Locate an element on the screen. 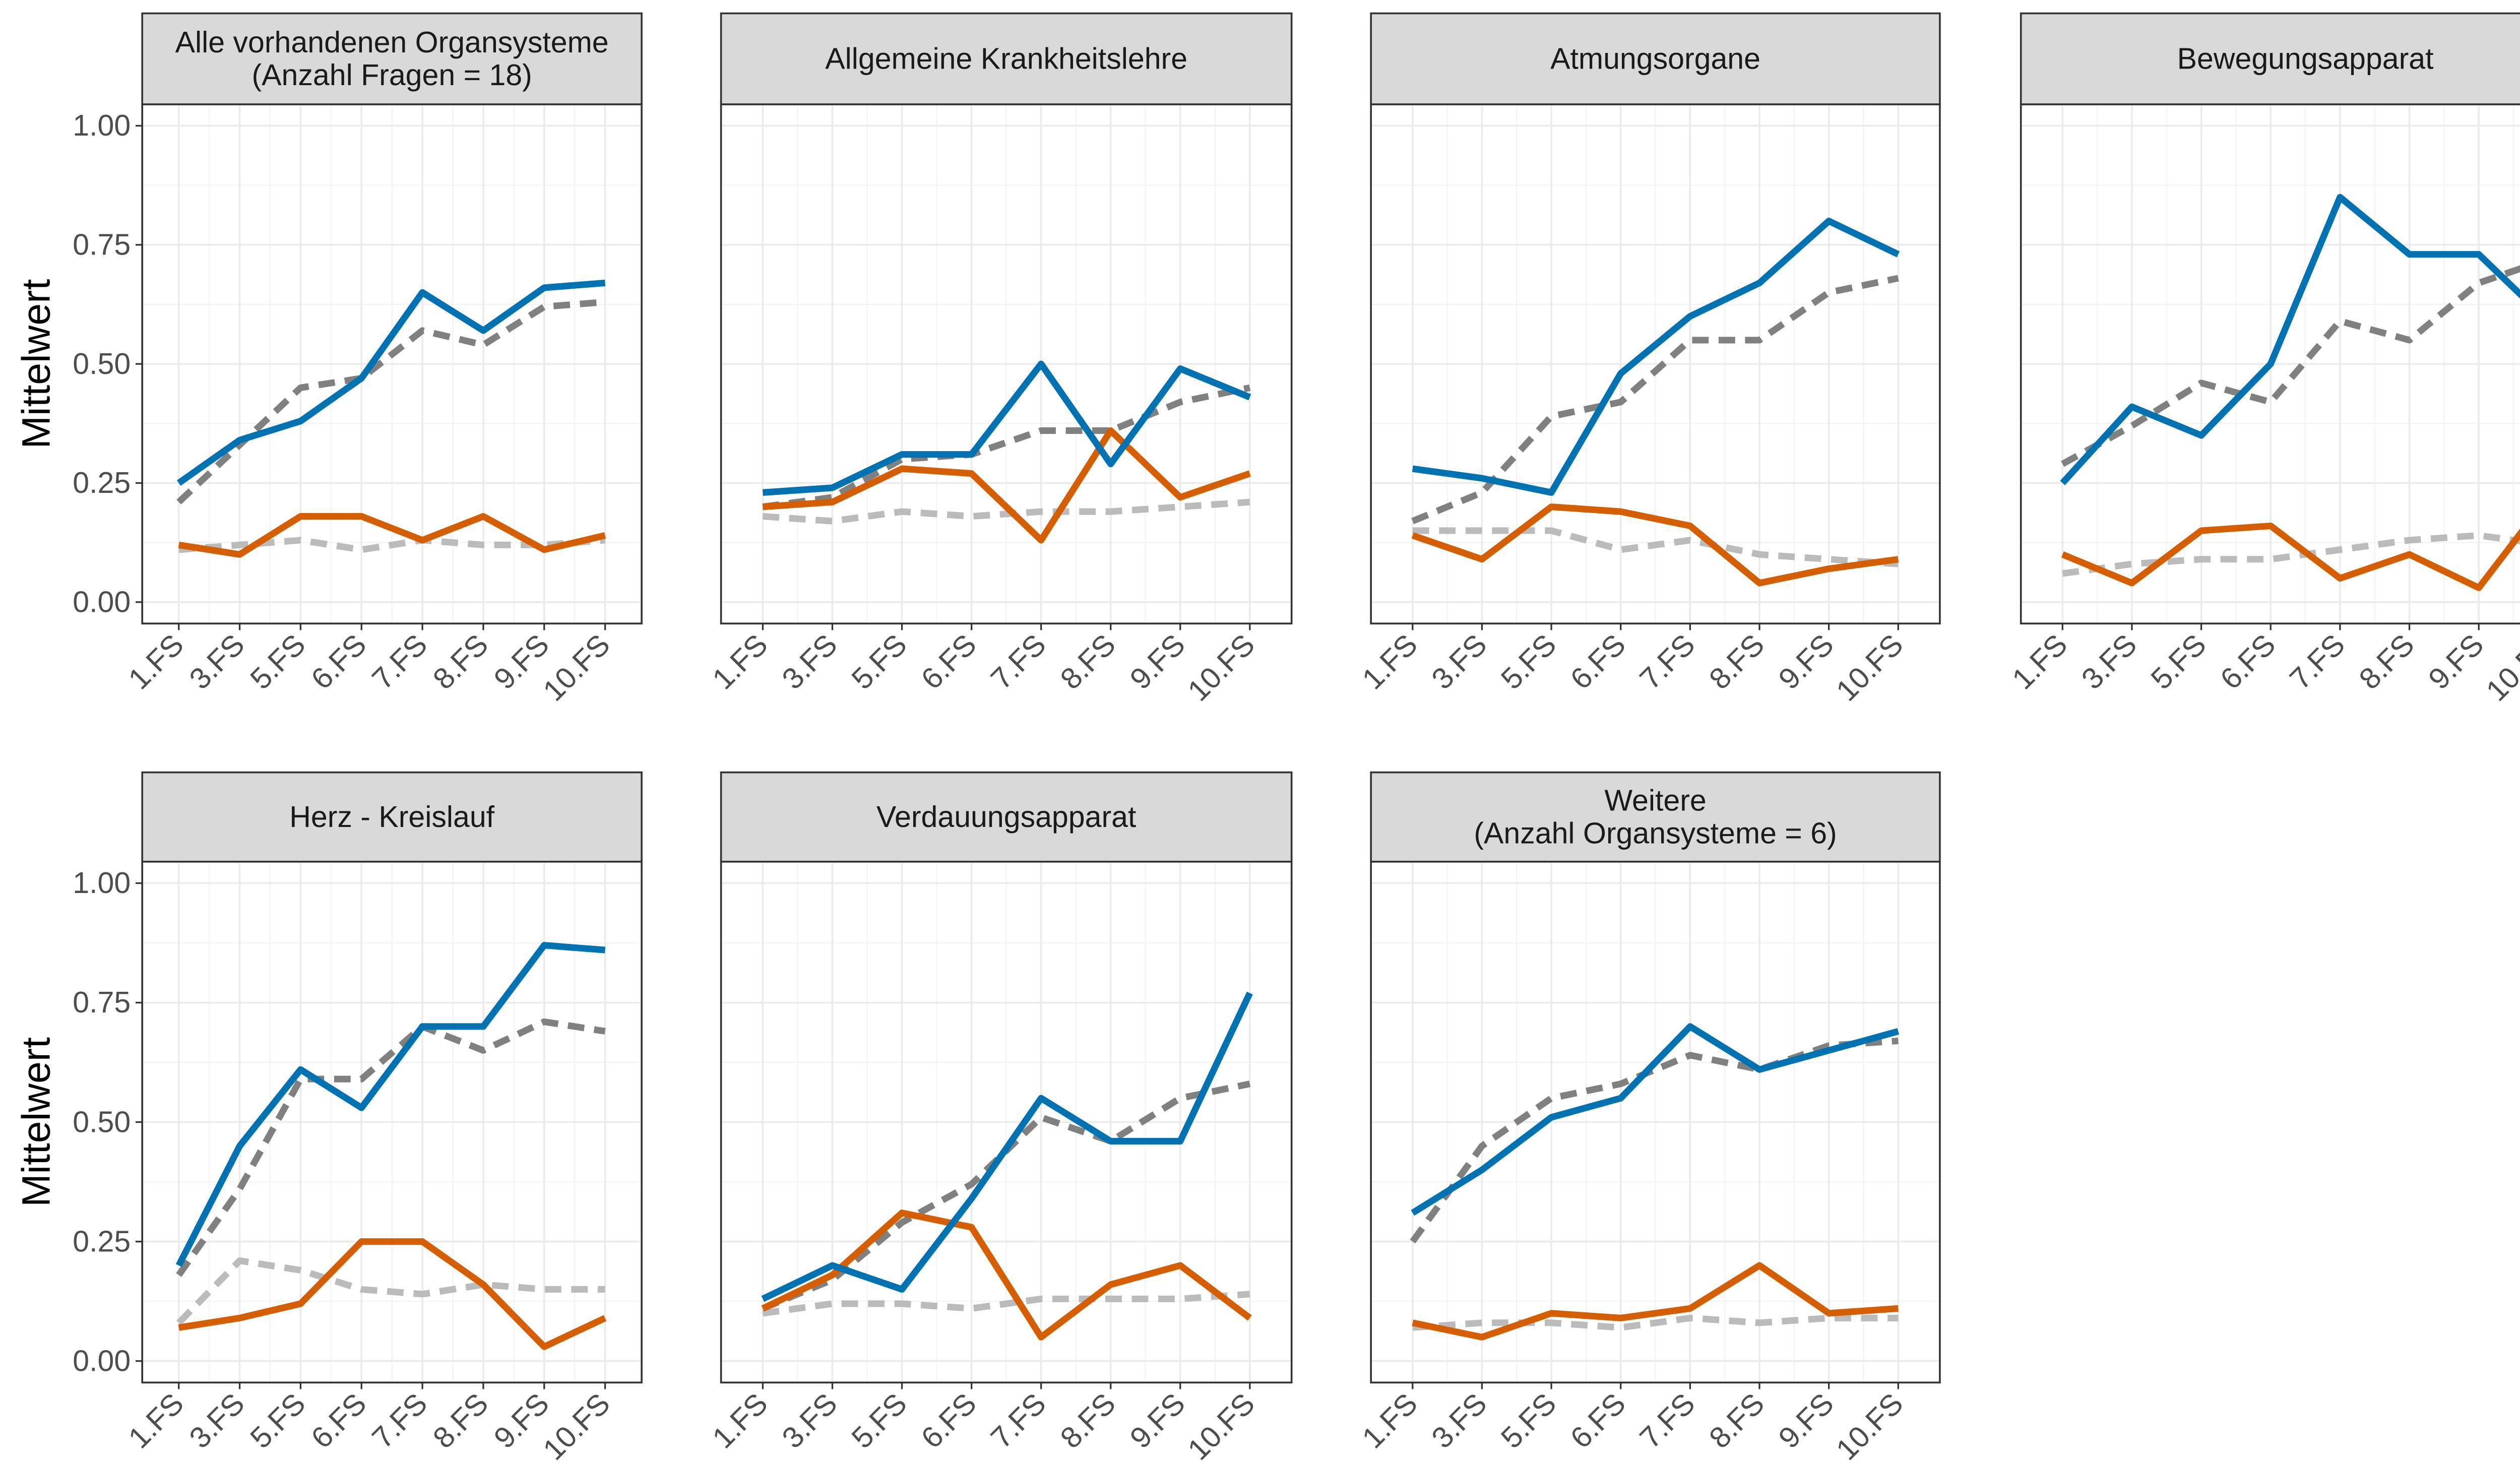 This screenshot has height=1467, width=2520. strip-title: Weitere (Anzahl Organsysteme = 6) is located at coordinates (1655, 817).